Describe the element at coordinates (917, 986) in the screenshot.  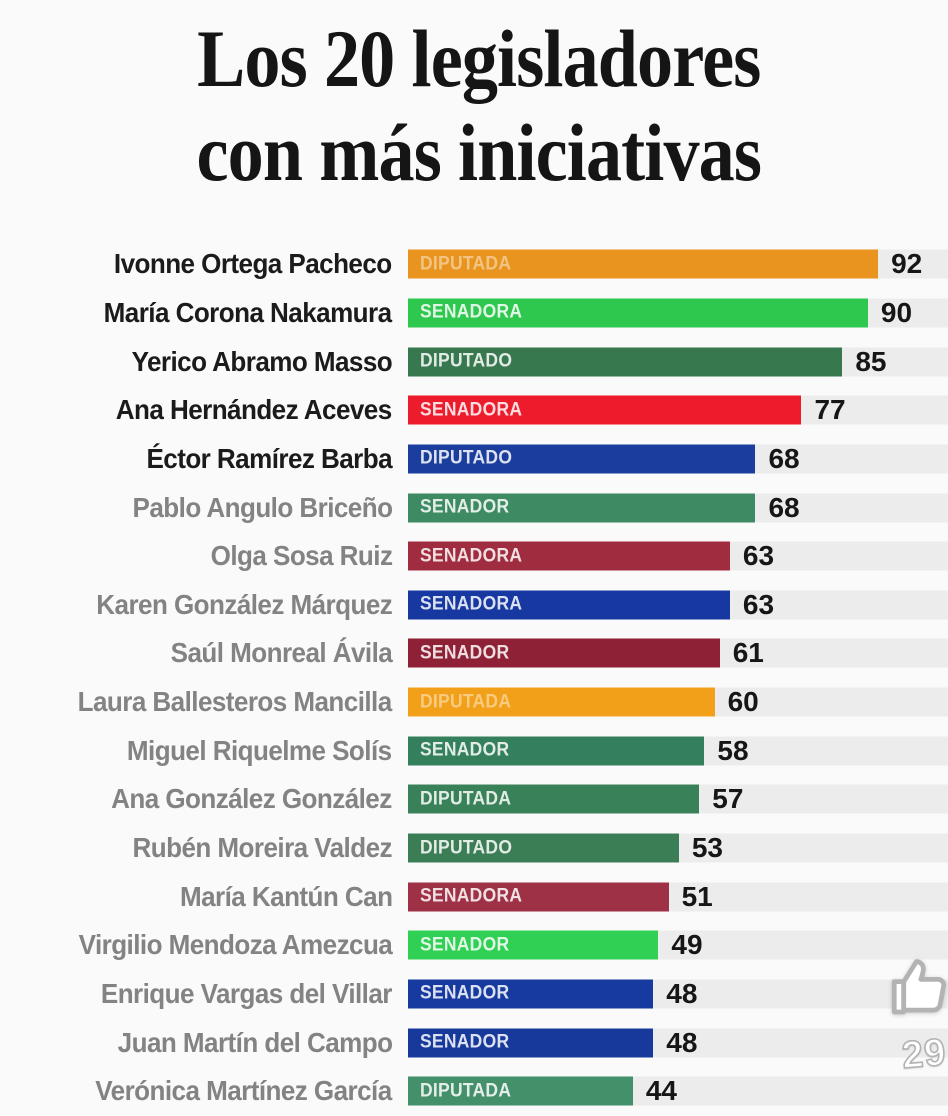
I see `thumbs-up-icon` at that location.